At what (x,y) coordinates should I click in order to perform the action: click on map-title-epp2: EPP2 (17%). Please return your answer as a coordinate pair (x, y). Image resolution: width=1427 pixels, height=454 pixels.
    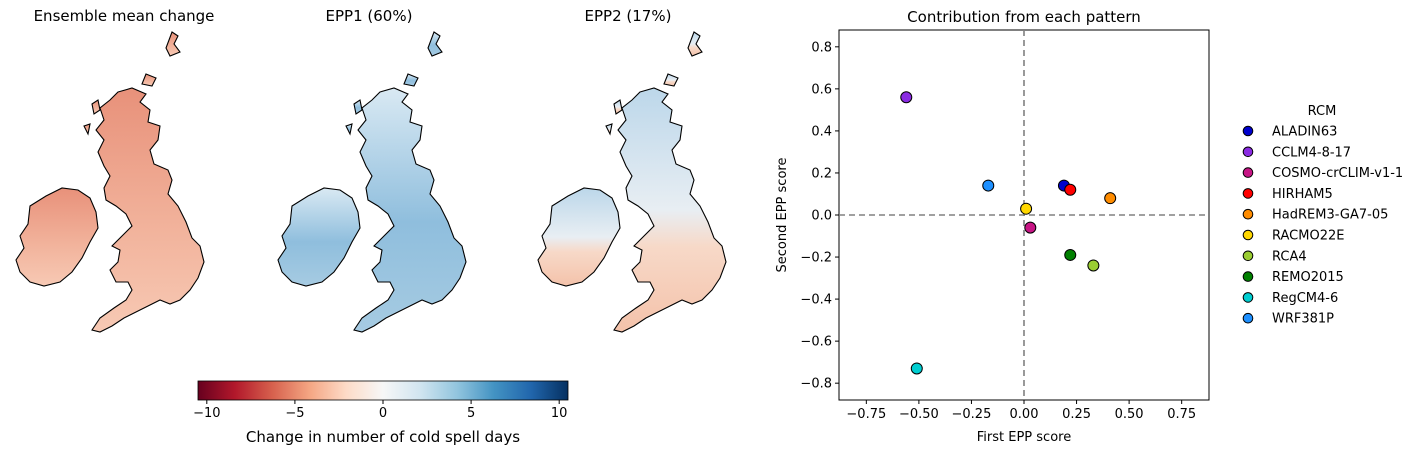
    Looking at the image, I should click on (628, 16).